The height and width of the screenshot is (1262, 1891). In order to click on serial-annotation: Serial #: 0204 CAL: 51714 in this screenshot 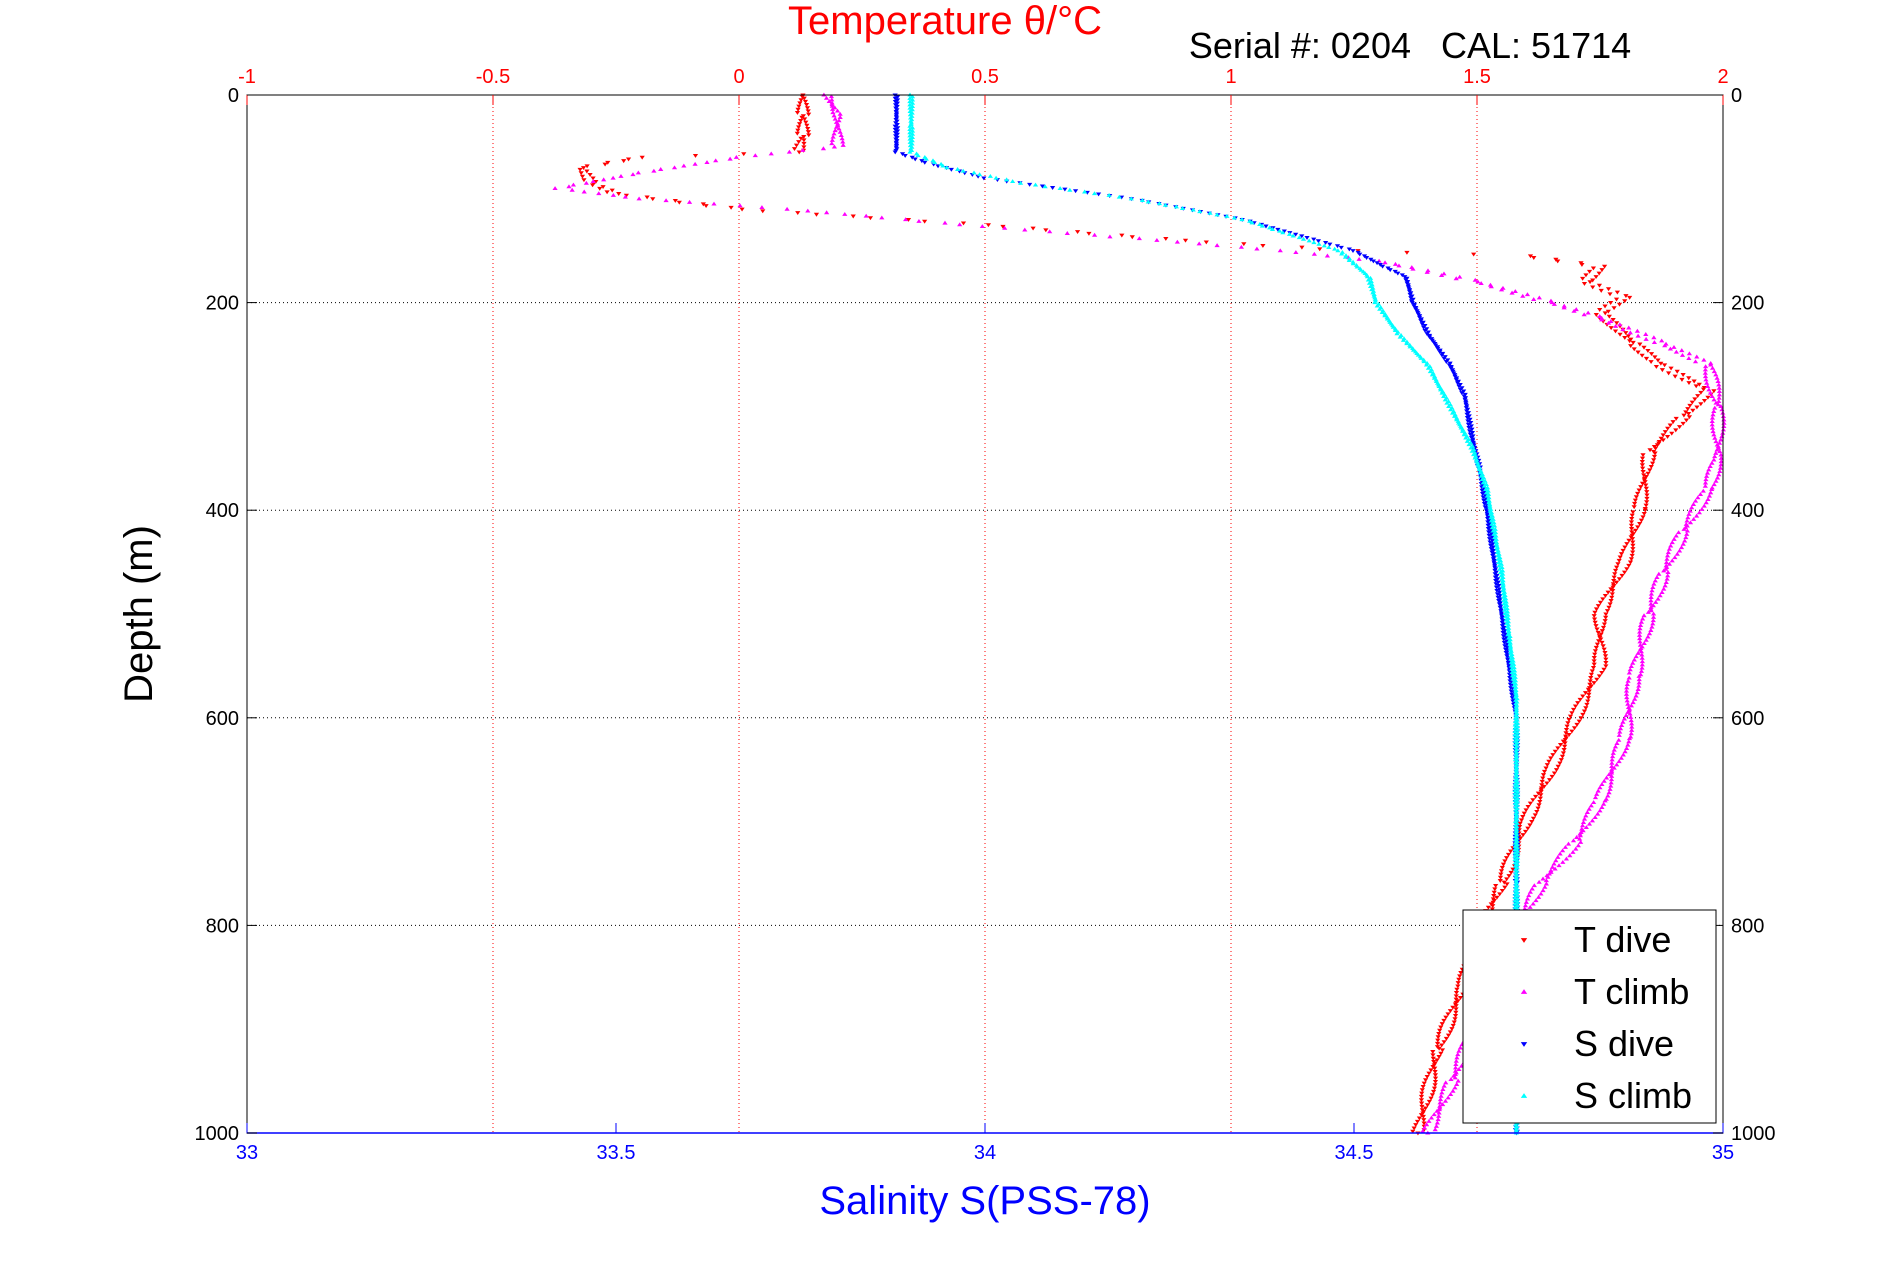, I will do `click(1410, 45)`.